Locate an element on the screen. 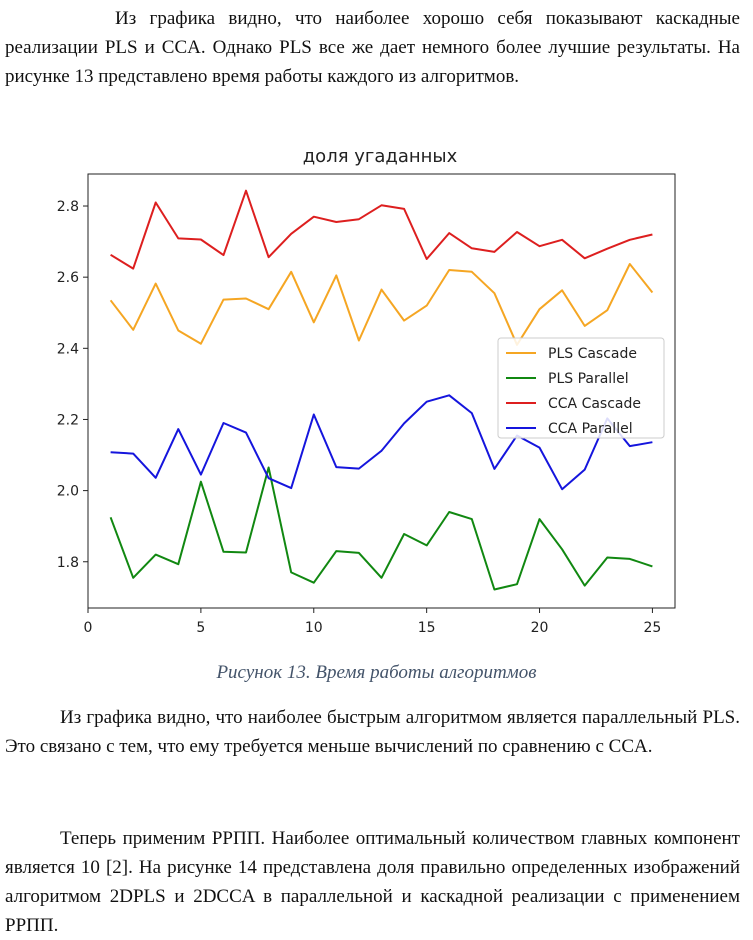 The image size is (753, 940). x-tick-label: 10 is located at coordinates (314, 628).